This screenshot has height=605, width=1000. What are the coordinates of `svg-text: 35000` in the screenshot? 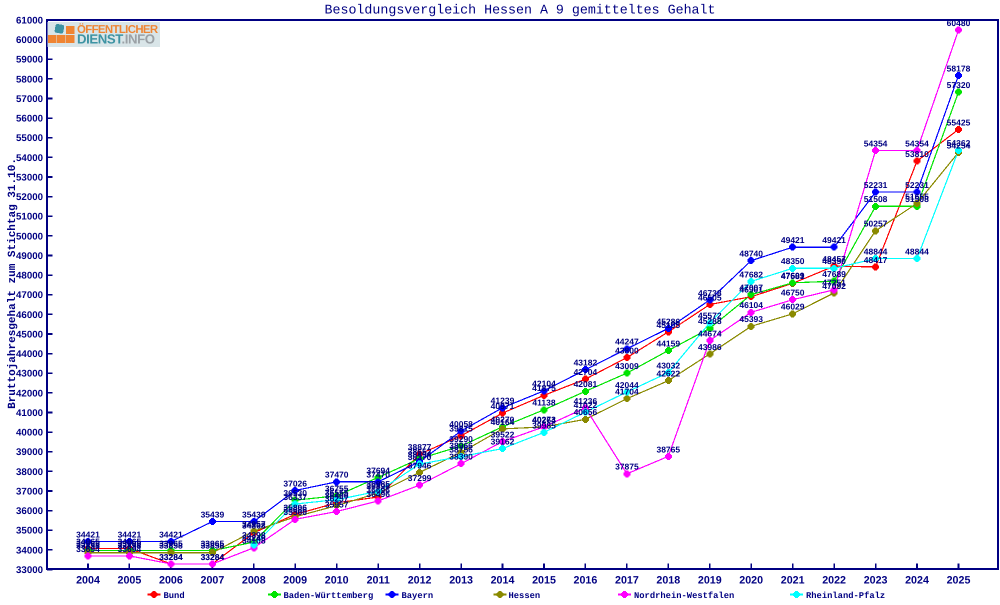 It's located at (29, 531).